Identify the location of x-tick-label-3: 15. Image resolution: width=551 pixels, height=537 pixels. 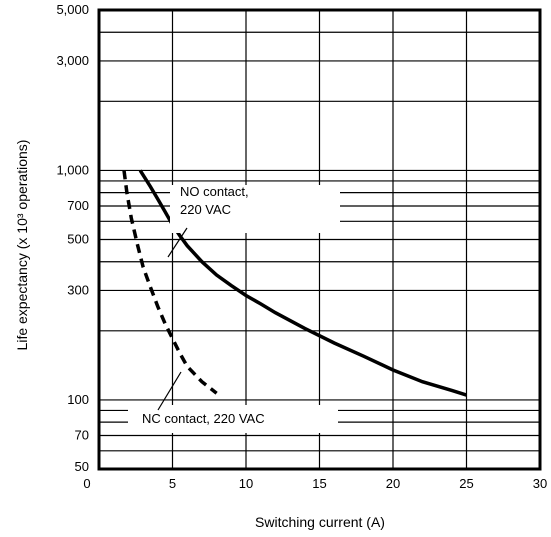
(319, 483).